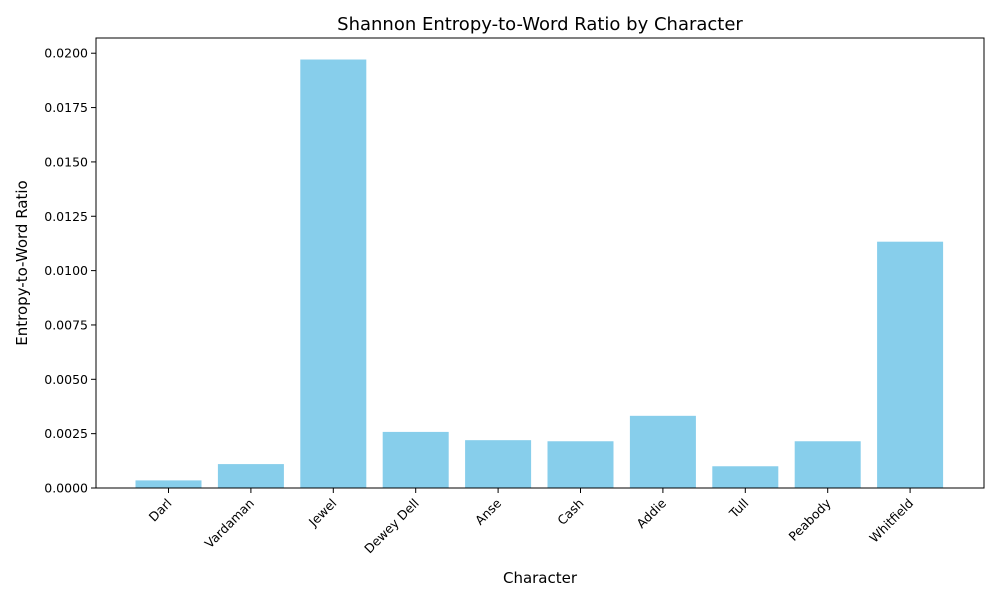 The height and width of the screenshot is (600, 1000). I want to click on y-tick-label: 0.0100, so click(66, 270).